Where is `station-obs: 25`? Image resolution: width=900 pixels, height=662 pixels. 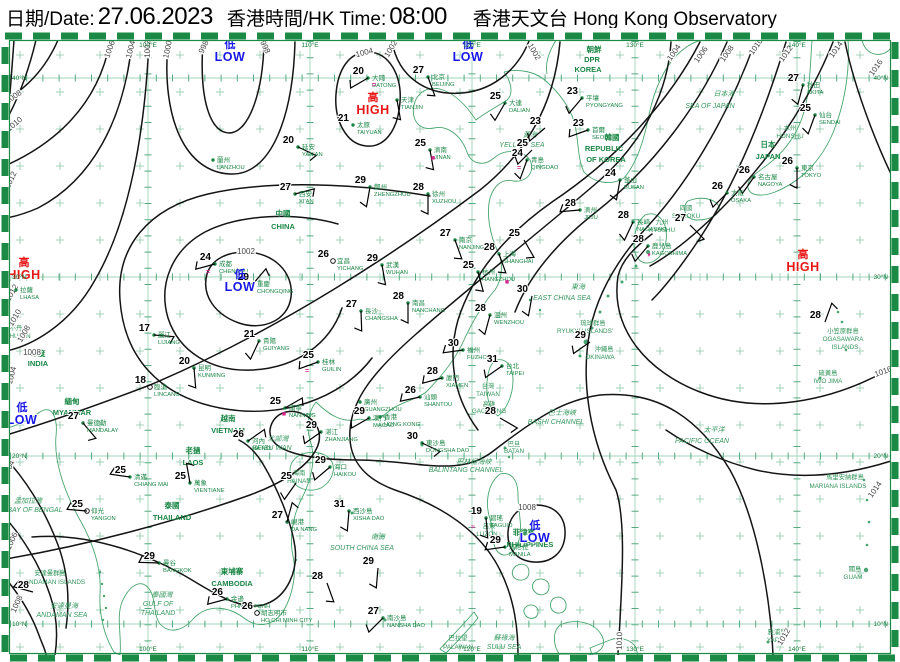 station-obs: 25 is located at coordinates (523, 151).